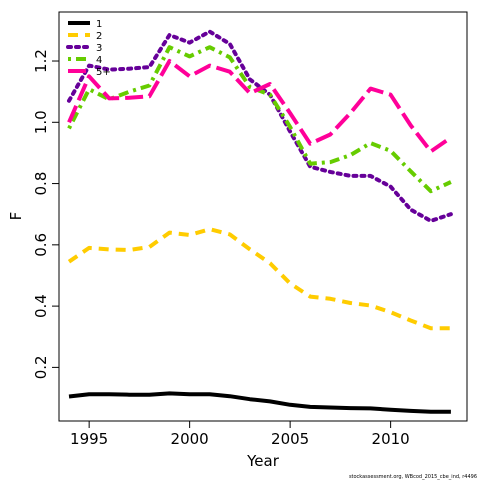 The height and width of the screenshot is (480, 480). What do you see at coordinates (290, 439) in the screenshot?
I see `x-tick-label: 2005` at bounding box center [290, 439].